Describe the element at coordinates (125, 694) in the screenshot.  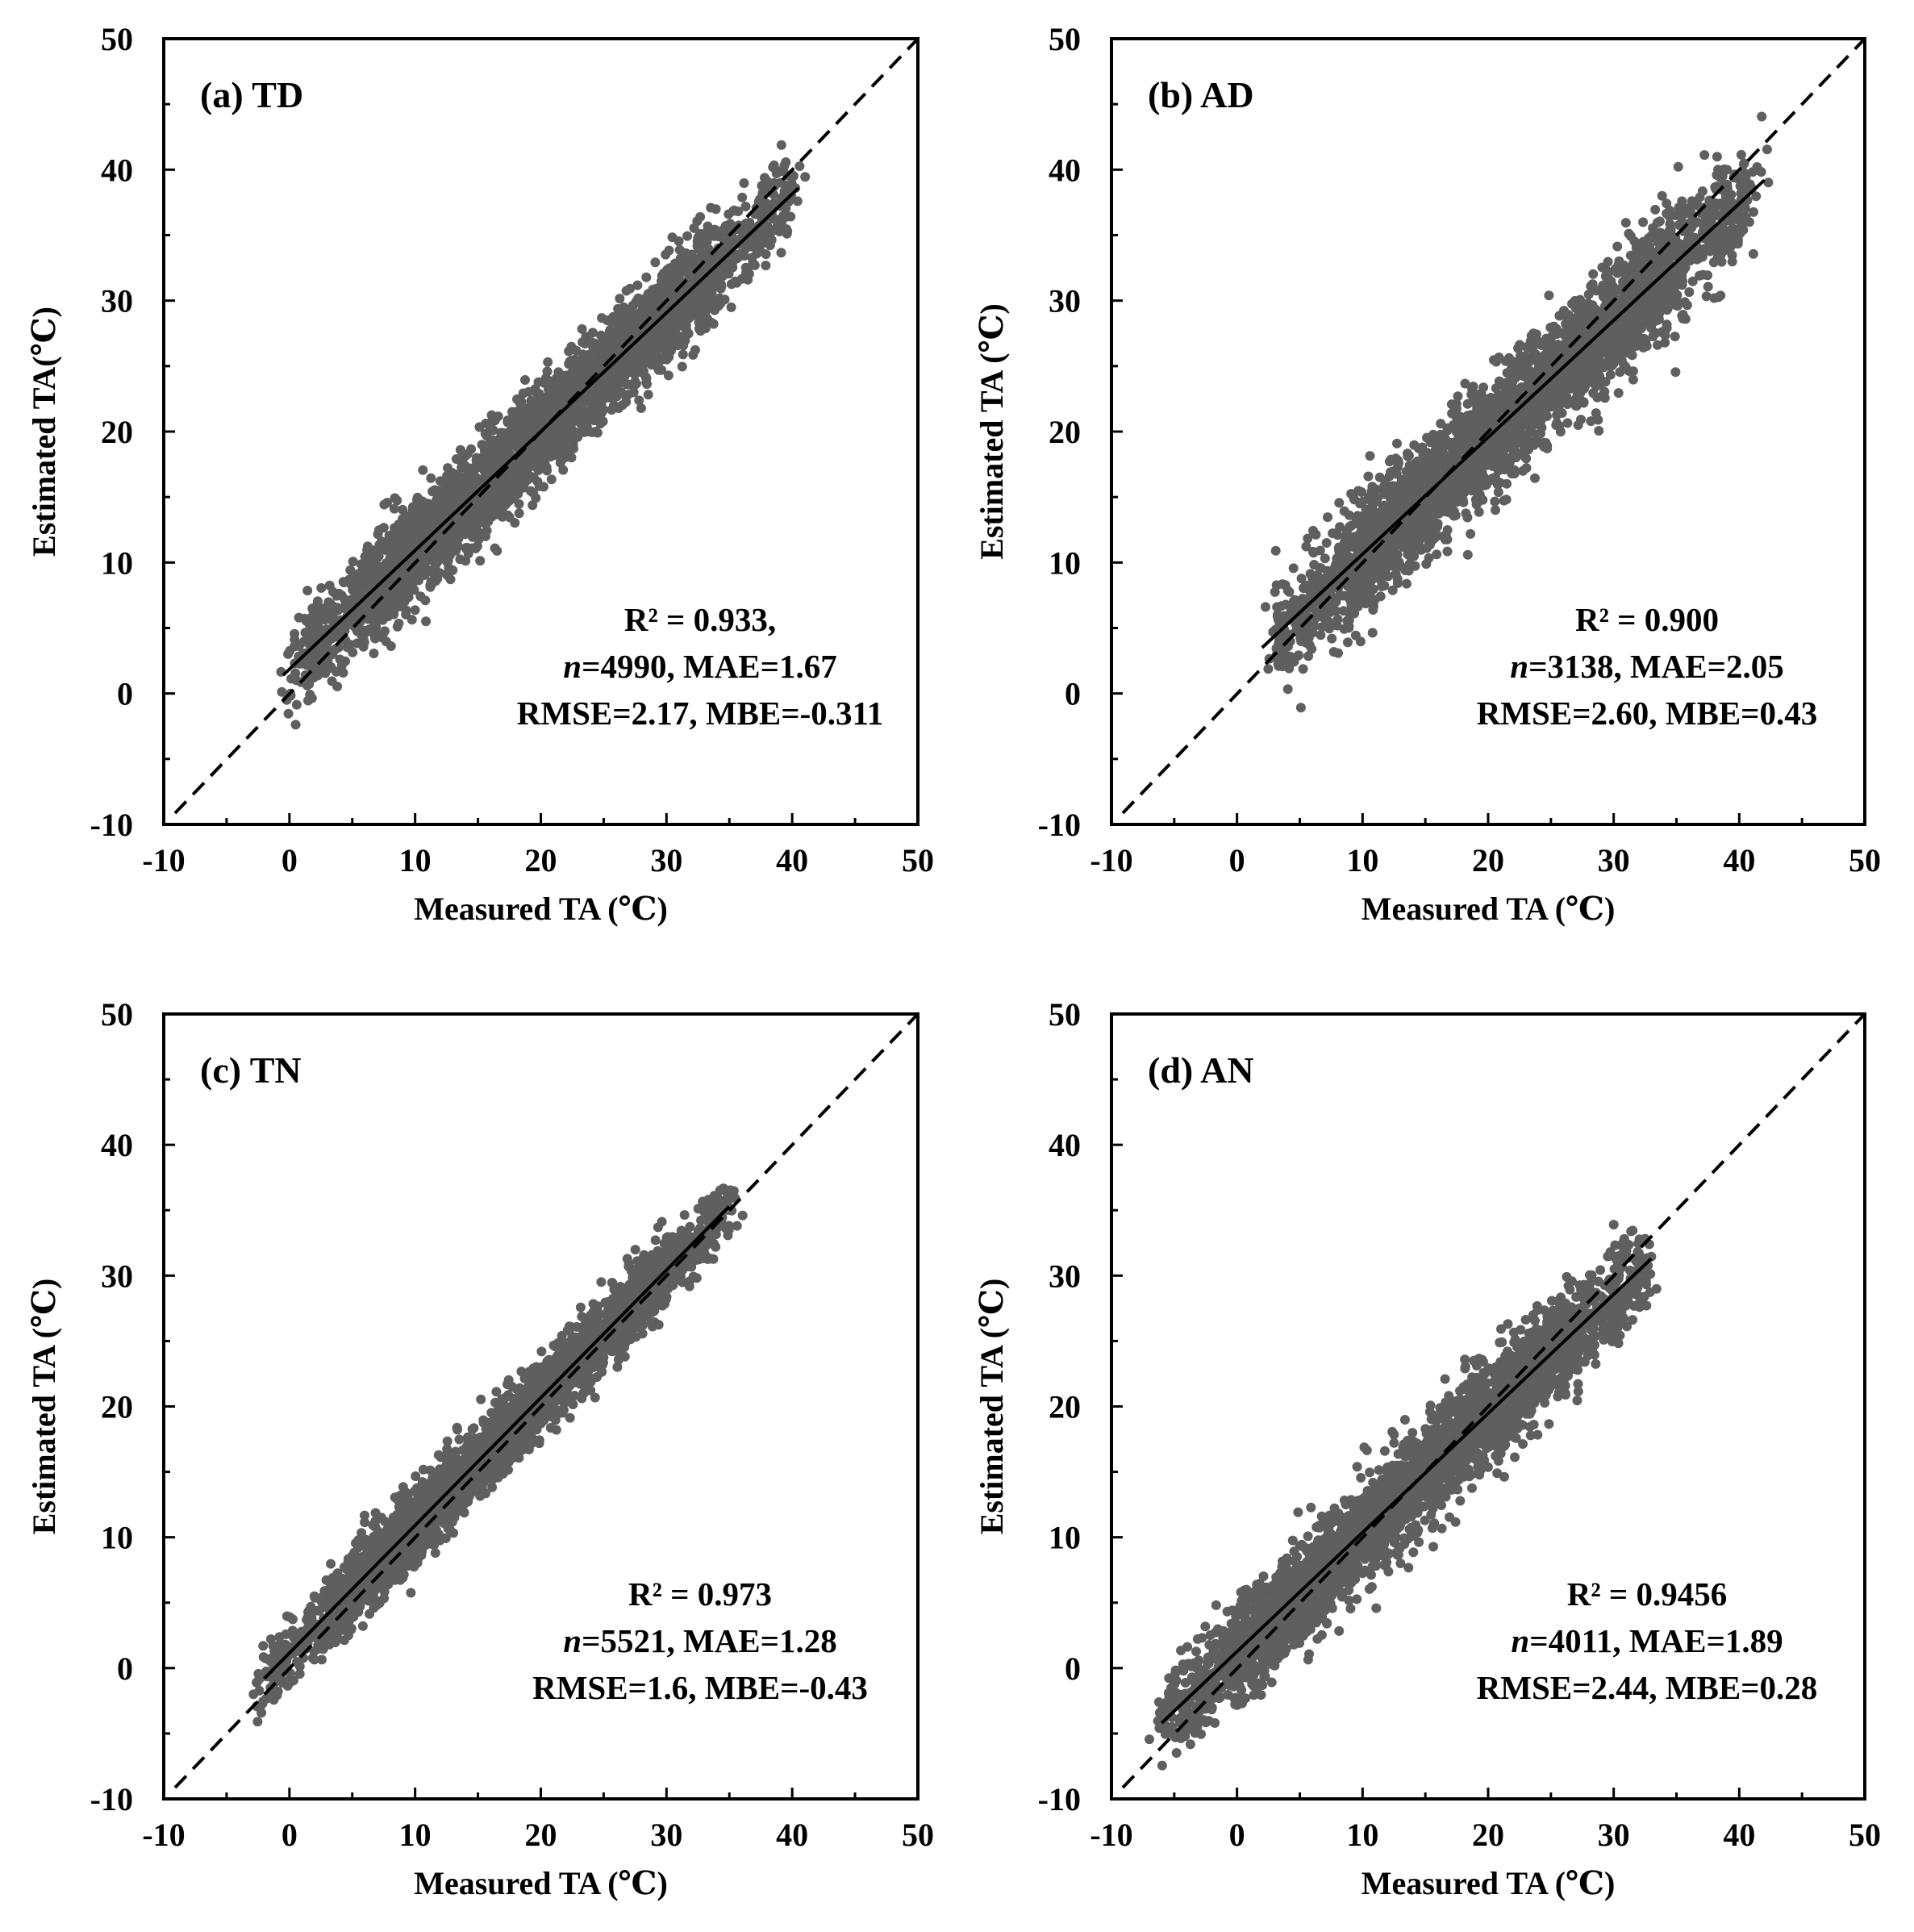
I see `y-tick-label: 0` at that location.